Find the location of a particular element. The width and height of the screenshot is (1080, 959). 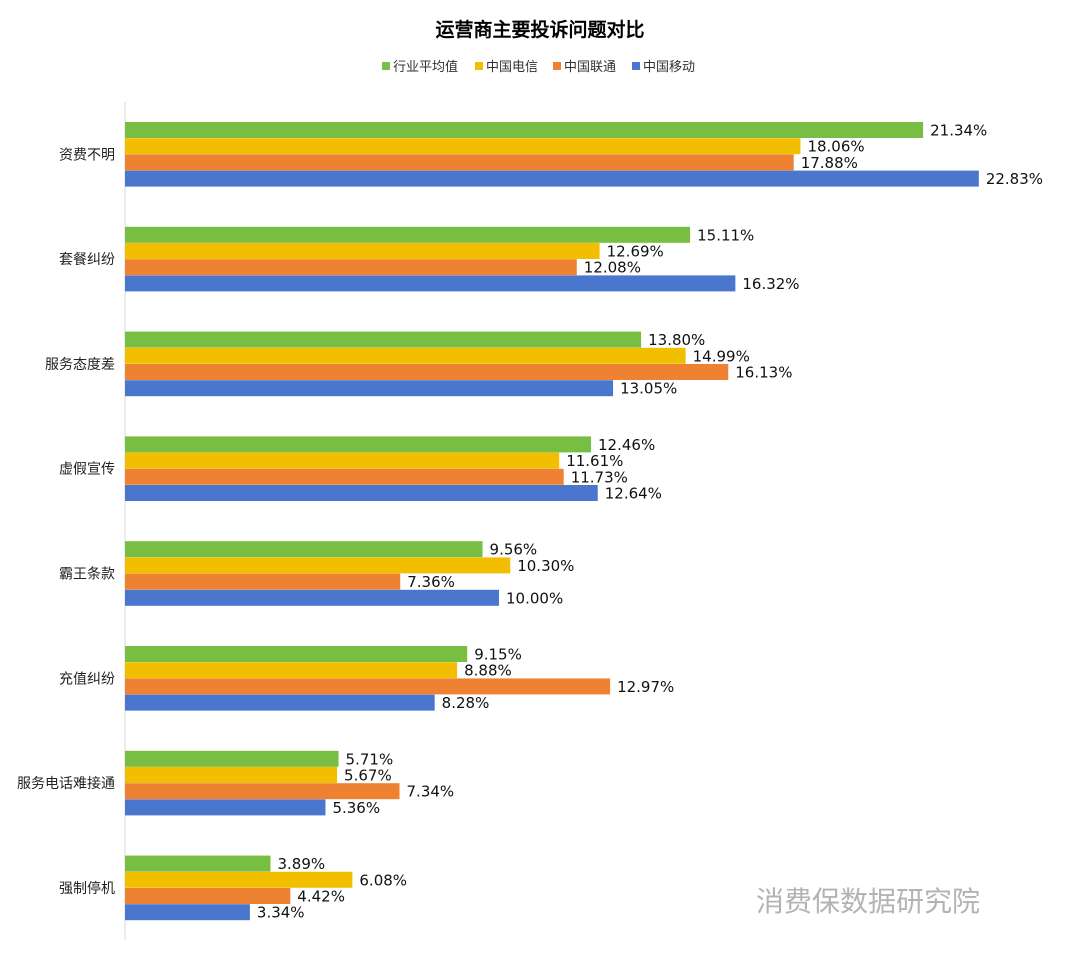

data-label: 17.88% is located at coordinates (829, 163).